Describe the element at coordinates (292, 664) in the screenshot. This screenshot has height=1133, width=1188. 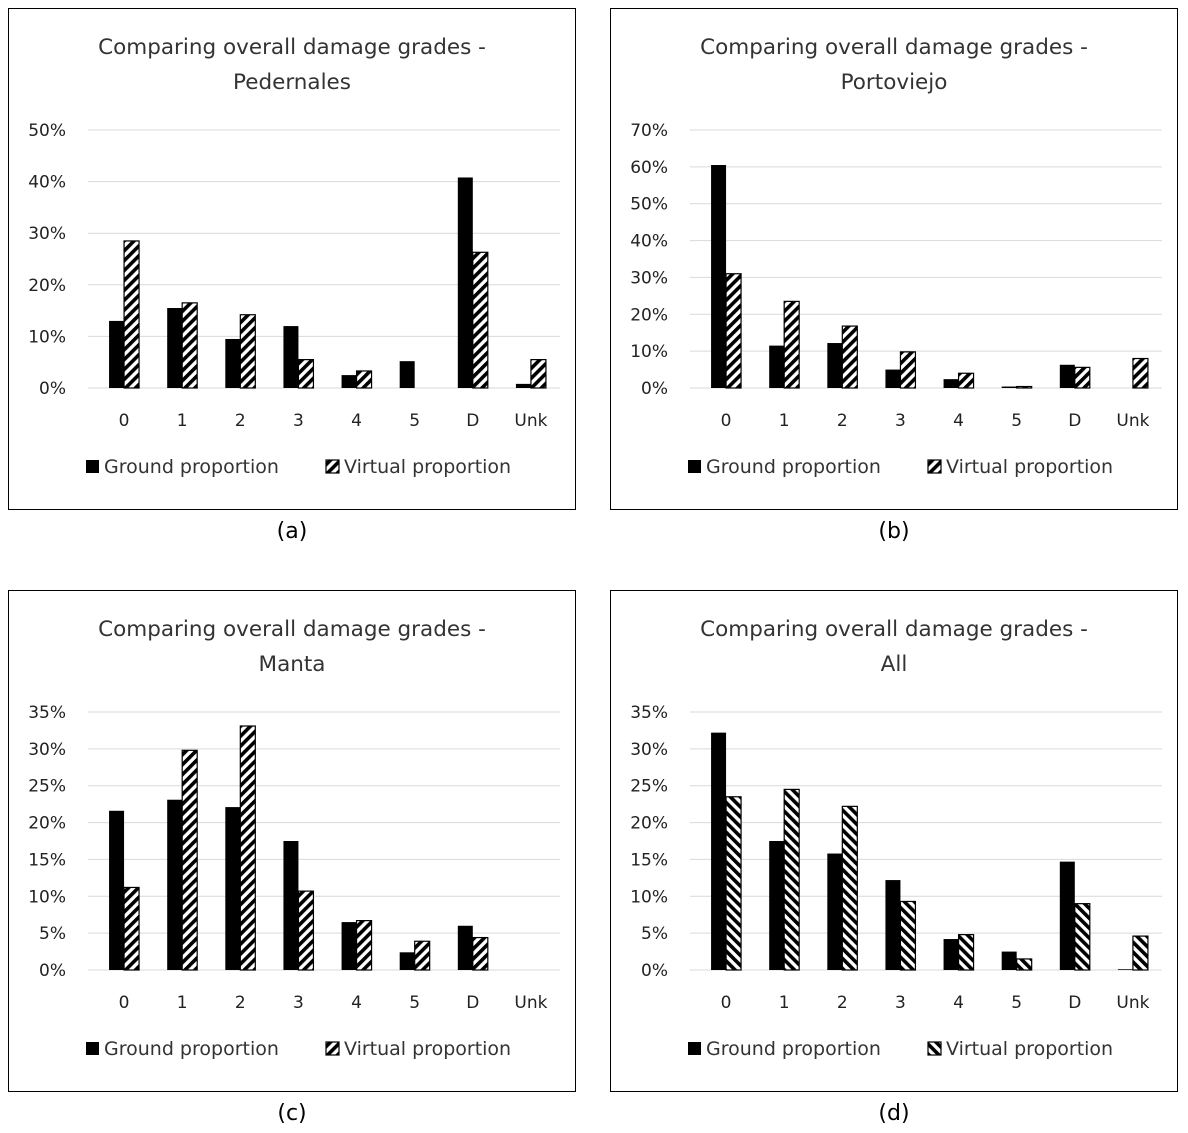
I see `chart-title-line: Manta` at that location.